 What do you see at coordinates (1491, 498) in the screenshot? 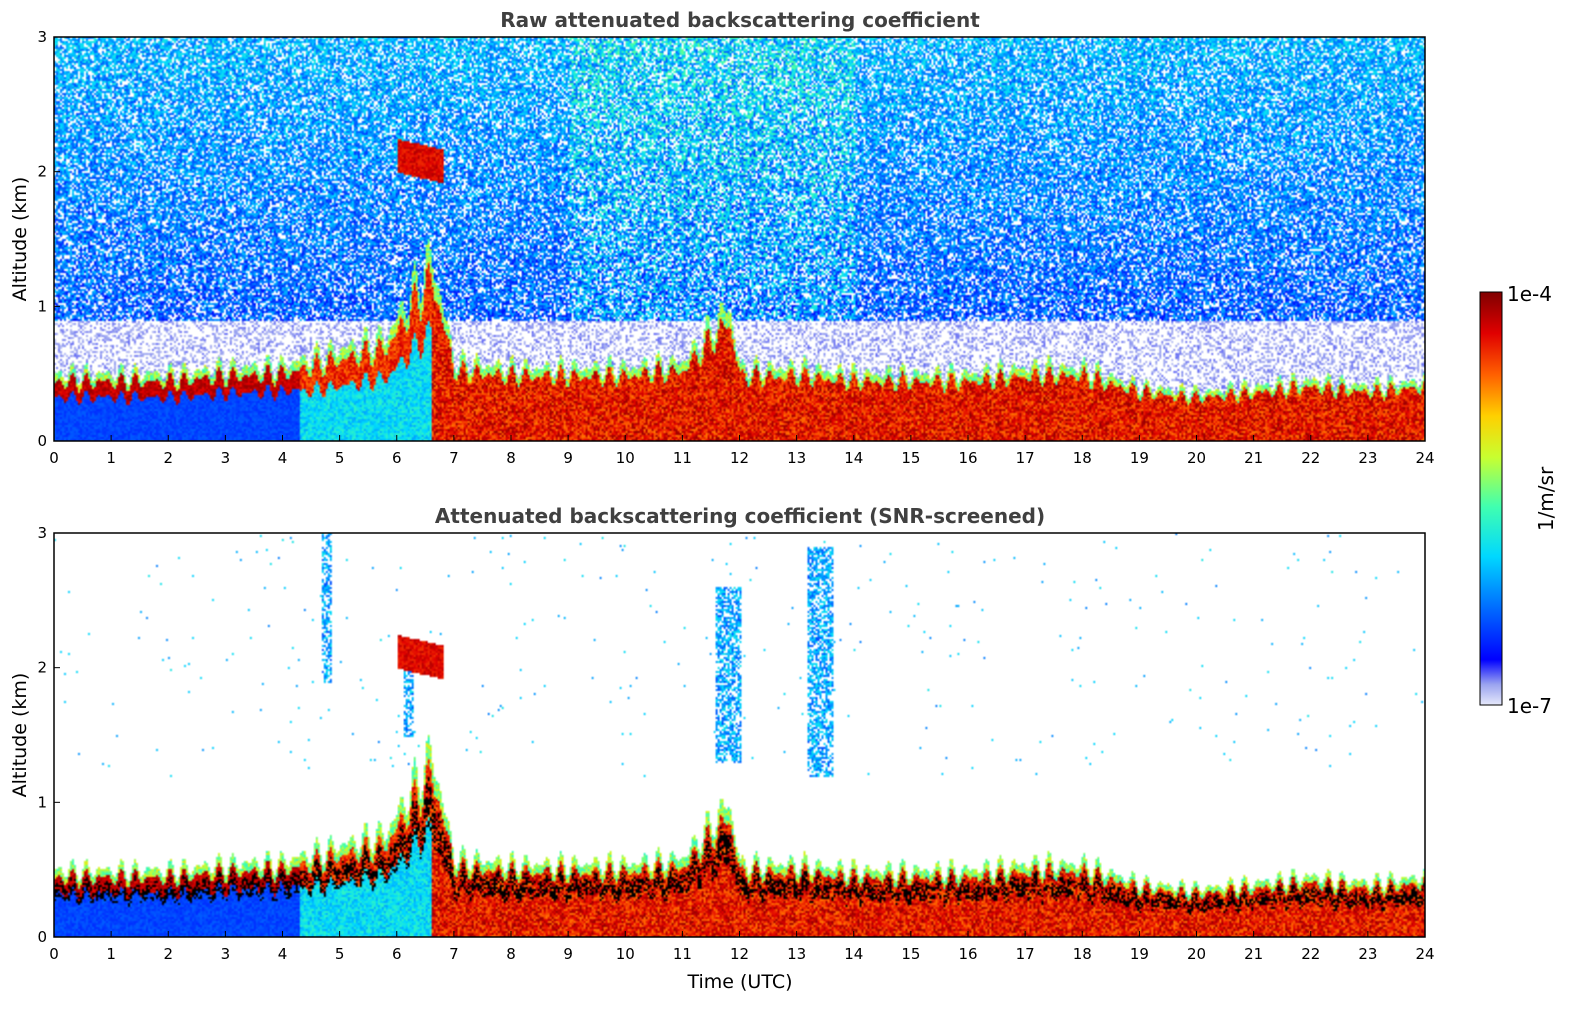
I see `colorbar-gradient` at bounding box center [1491, 498].